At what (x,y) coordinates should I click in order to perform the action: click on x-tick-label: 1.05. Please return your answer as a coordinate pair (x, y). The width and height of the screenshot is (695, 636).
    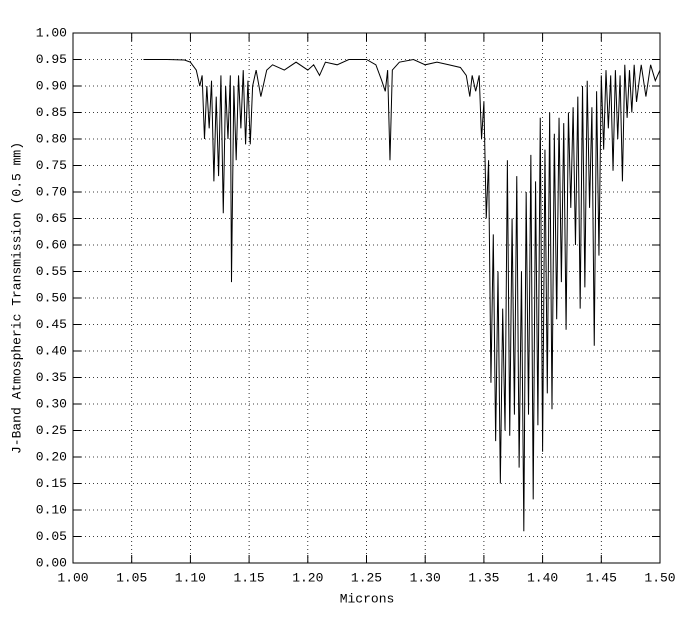
    Looking at the image, I should click on (131, 577).